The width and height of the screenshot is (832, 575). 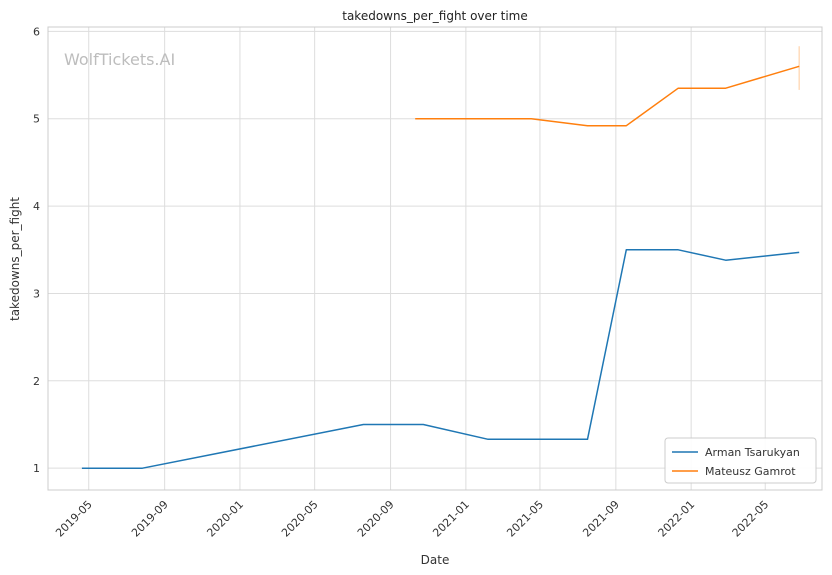 I want to click on legend: Arman Tsarukyan Mateusz Gamrot, so click(x=740, y=460).